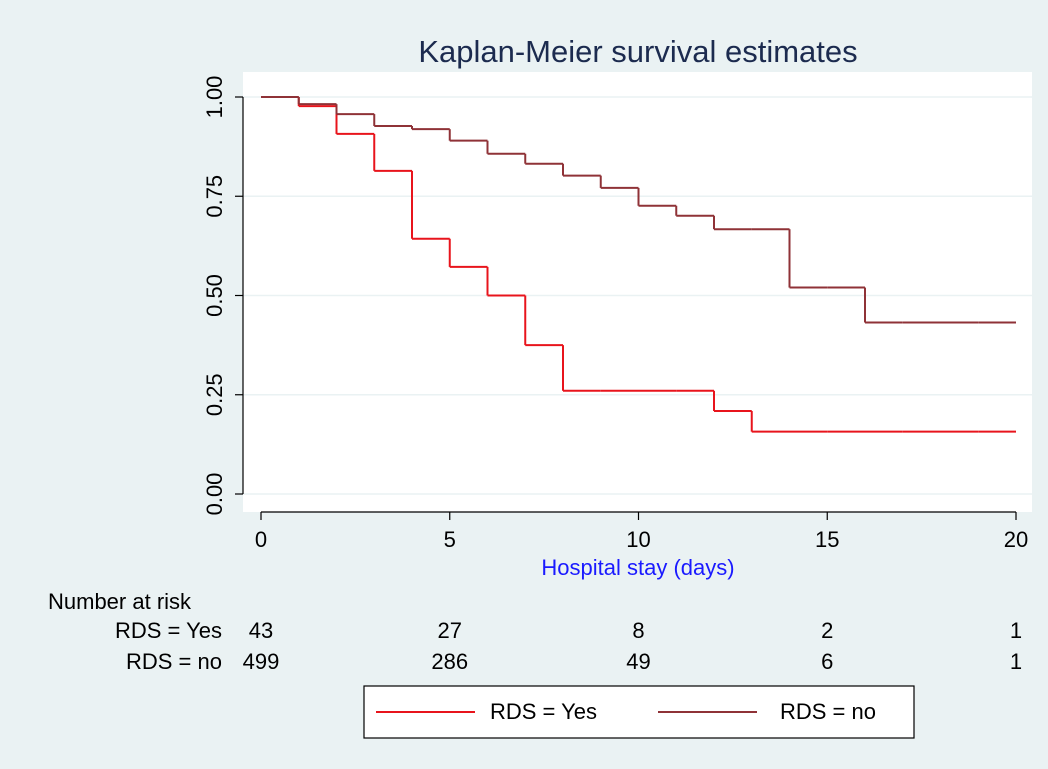  I want to click on risk-row-label: RDS = no, so click(174, 661).